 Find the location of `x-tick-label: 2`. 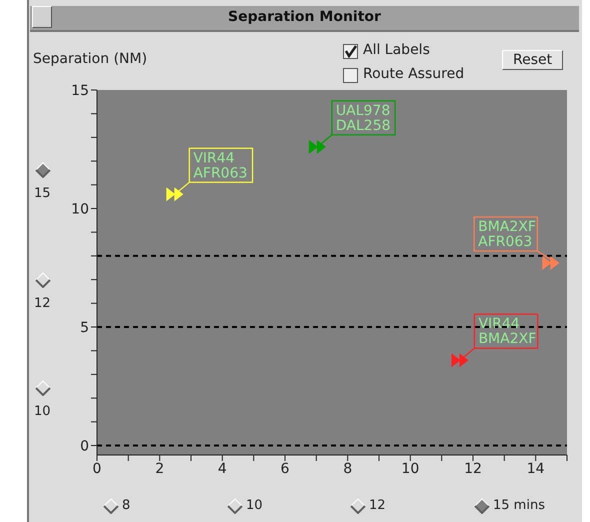

x-tick-label: 2 is located at coordinates (159, 468).